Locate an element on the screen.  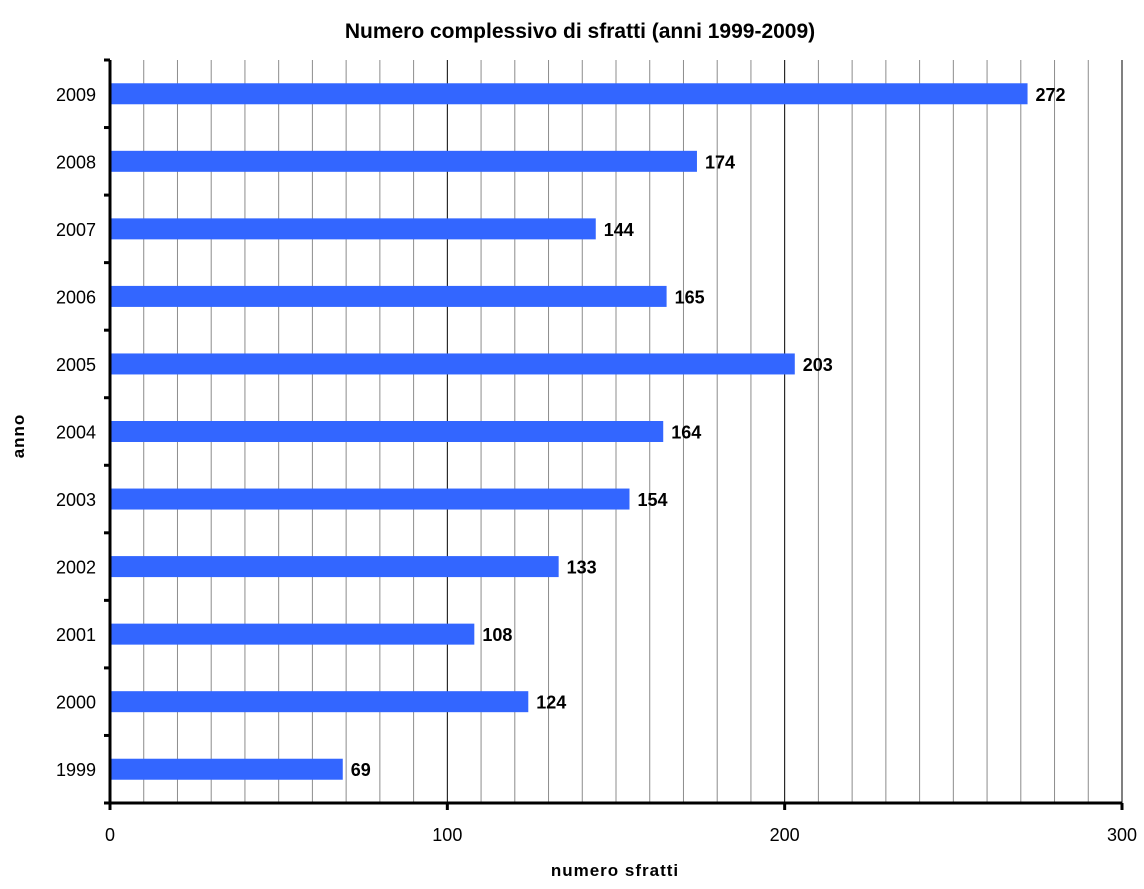
data-label-2007: 144 is located at coordinates (619, 230).